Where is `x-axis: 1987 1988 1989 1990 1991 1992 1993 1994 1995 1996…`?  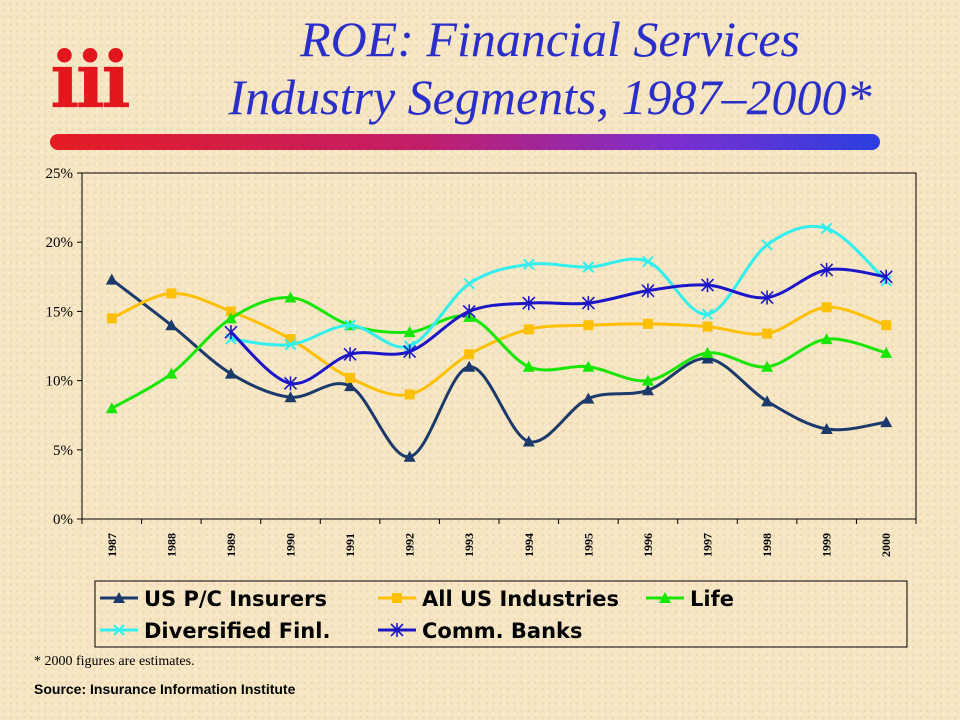 x-axis: 1987 1988 1989 1990 1991 1992 1993 1994 1995 1996… is located at coordinates (499, 538).